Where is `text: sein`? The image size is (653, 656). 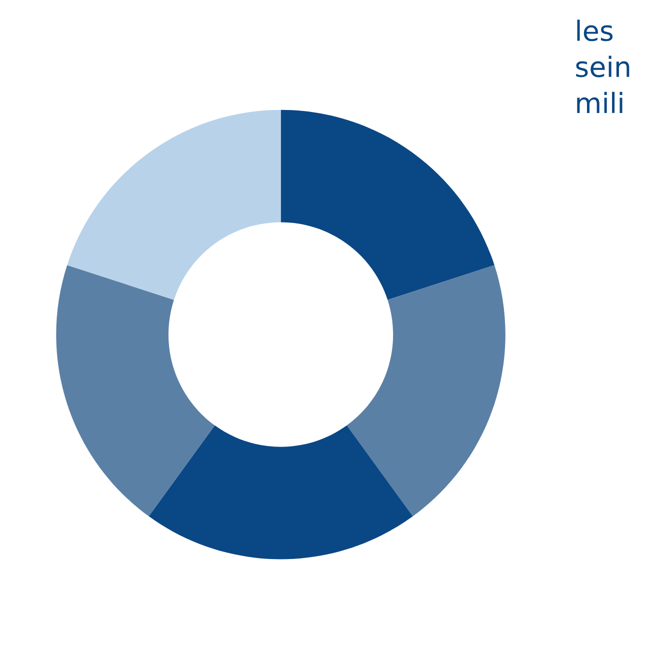 text: sein is located at coordinates (603, 67).